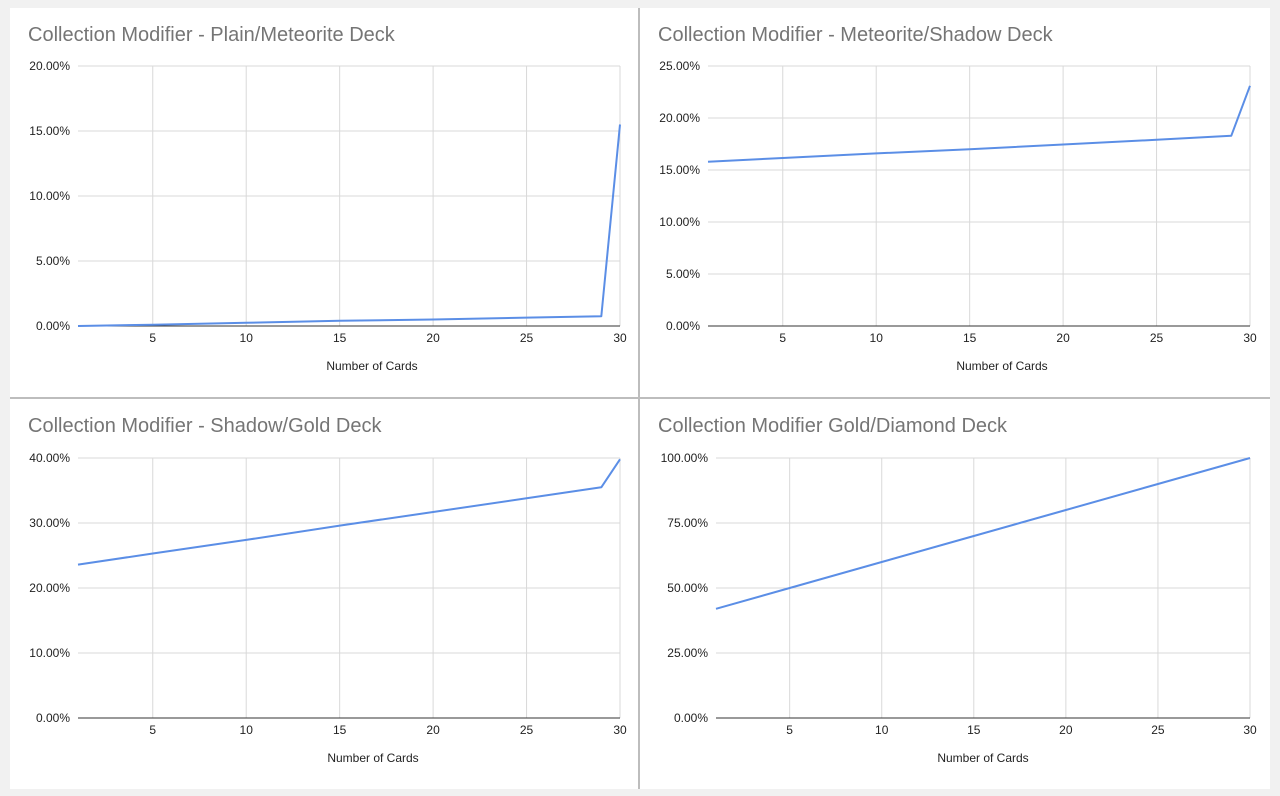 Image resolution: width=1280 pixels, height=796 pixels. I want to click on y-tick-label: 40.00%, so click(49, 458).